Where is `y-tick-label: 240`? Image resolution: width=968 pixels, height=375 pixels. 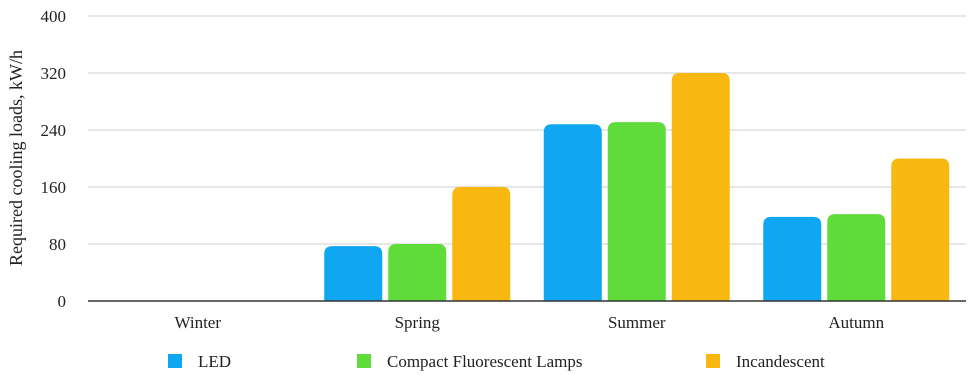
y-tick-label: 240 is located at coordinates (54, 130).